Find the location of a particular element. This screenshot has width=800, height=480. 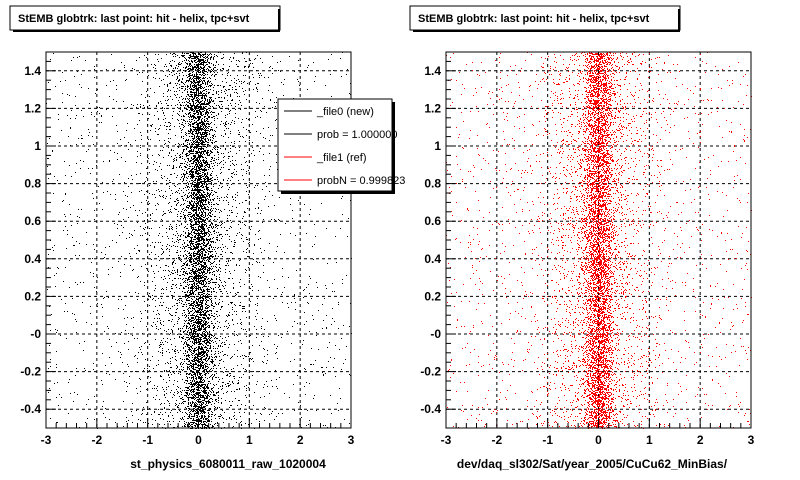

left-title-box is located at coordinates (145, 18).